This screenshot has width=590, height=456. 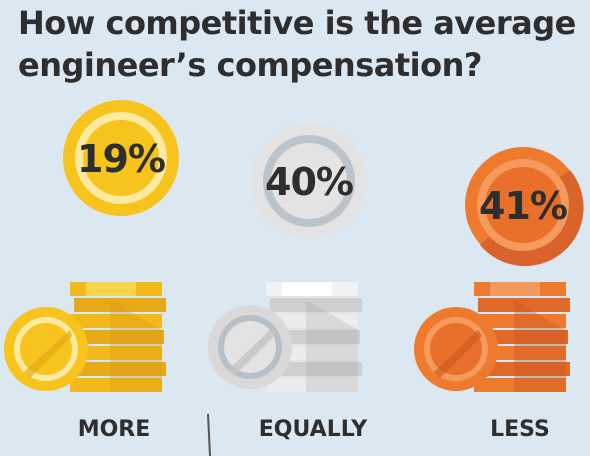 I want to click on divider-line, so click(x=209, y=434).